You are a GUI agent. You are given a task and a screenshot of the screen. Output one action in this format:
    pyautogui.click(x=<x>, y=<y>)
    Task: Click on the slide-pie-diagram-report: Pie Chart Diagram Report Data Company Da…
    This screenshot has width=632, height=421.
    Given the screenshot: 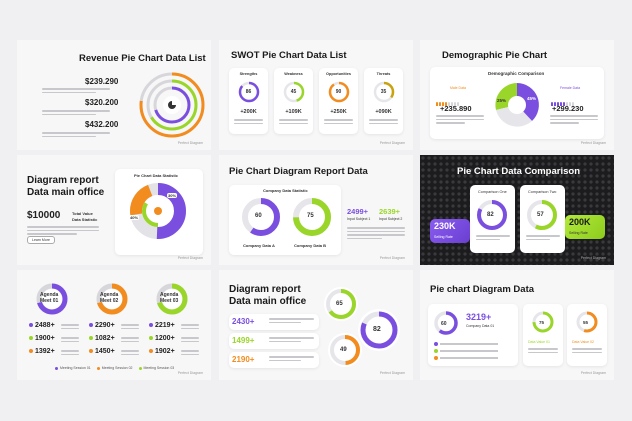 What is the action you would take?
    pyautogui.click(x=316, y=210)
    